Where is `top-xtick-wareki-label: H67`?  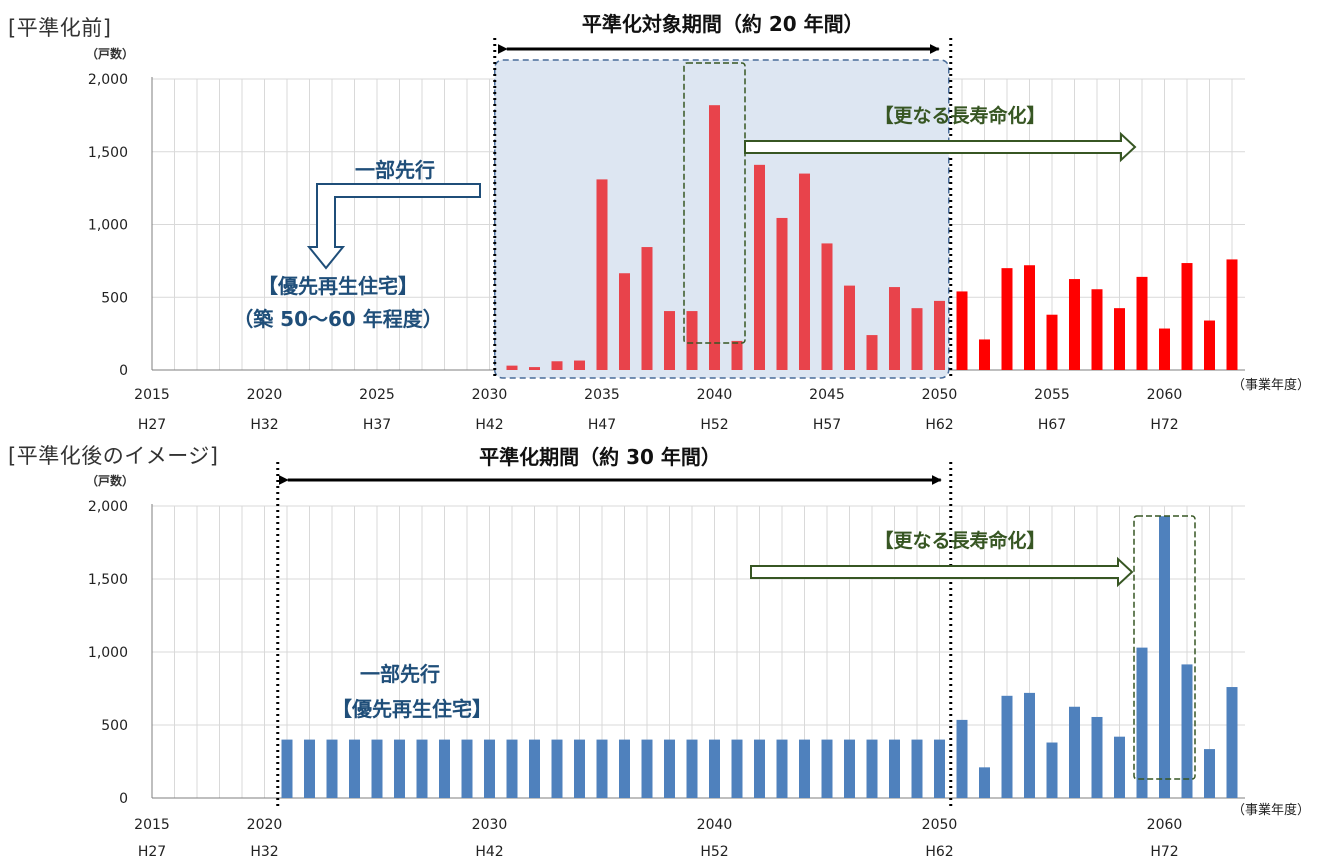 top-xtick-wareki-label: H67 is located at coordinates (1052, 425).